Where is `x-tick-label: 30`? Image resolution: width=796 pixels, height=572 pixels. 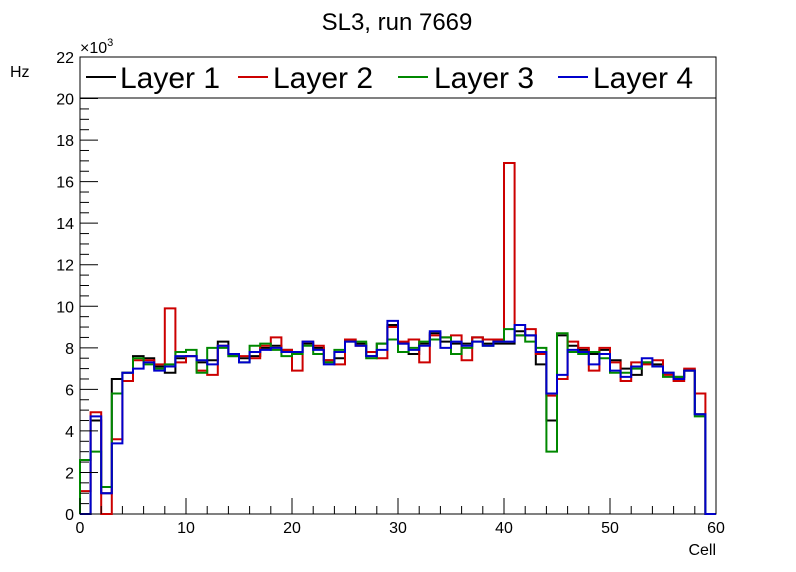 x-tick-label: 30 is located at coordinates (398, 528).